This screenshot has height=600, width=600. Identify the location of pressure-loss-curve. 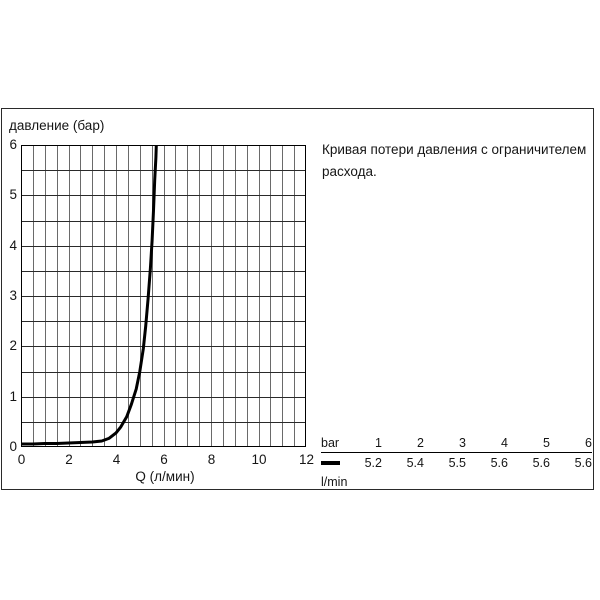
(89, 295).